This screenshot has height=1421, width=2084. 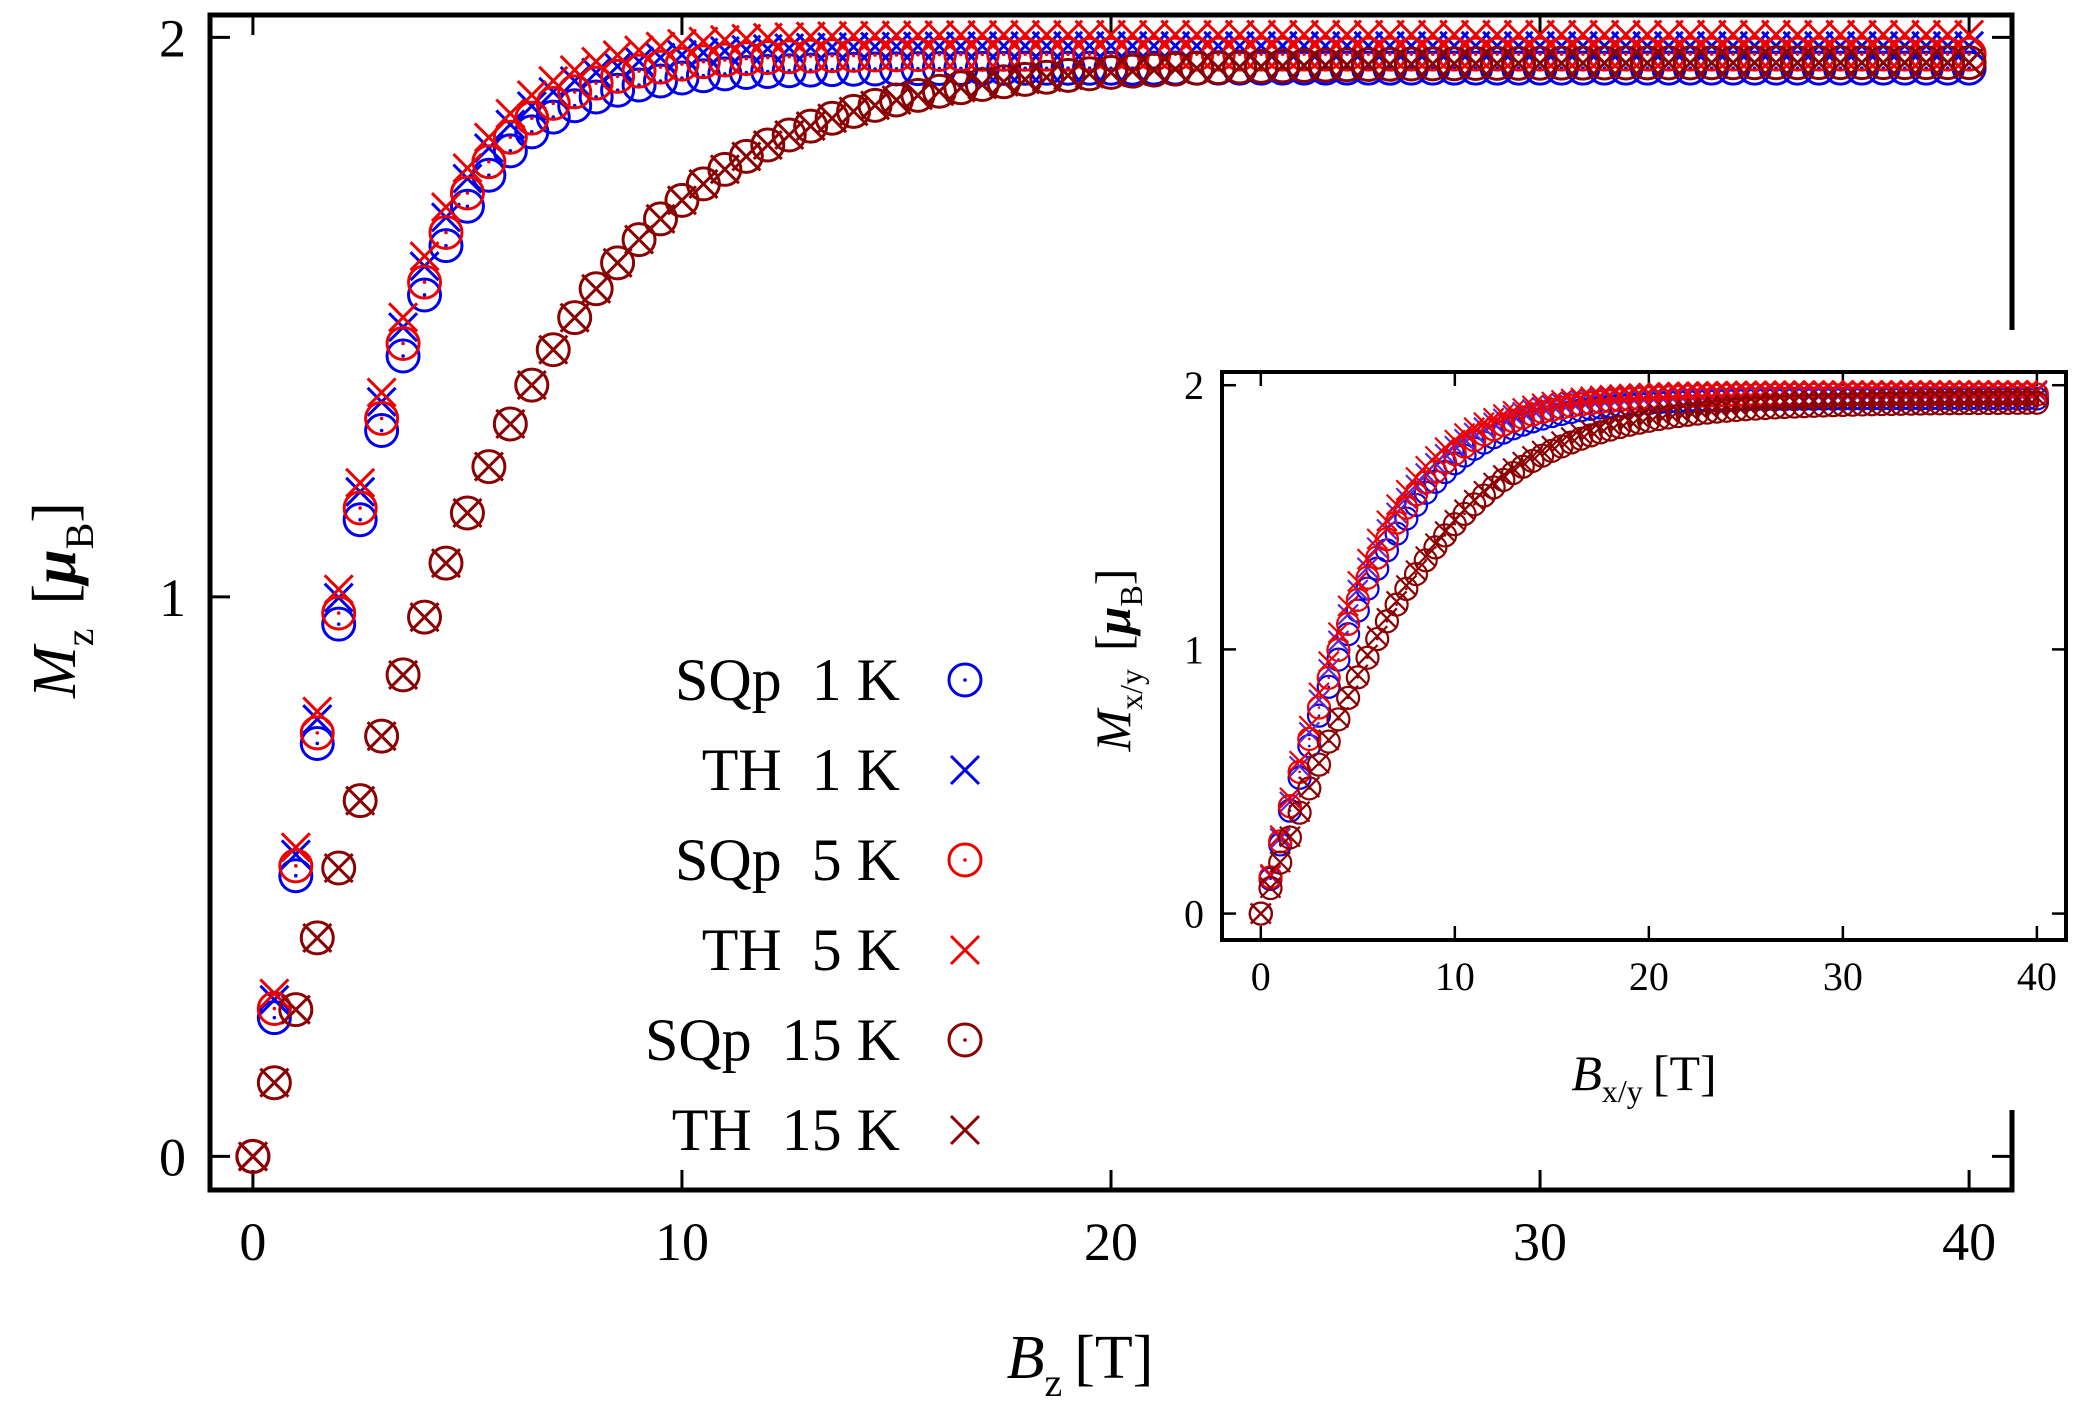 I want to click on main-xtick-label: 0, so click(x=252, y=1242).